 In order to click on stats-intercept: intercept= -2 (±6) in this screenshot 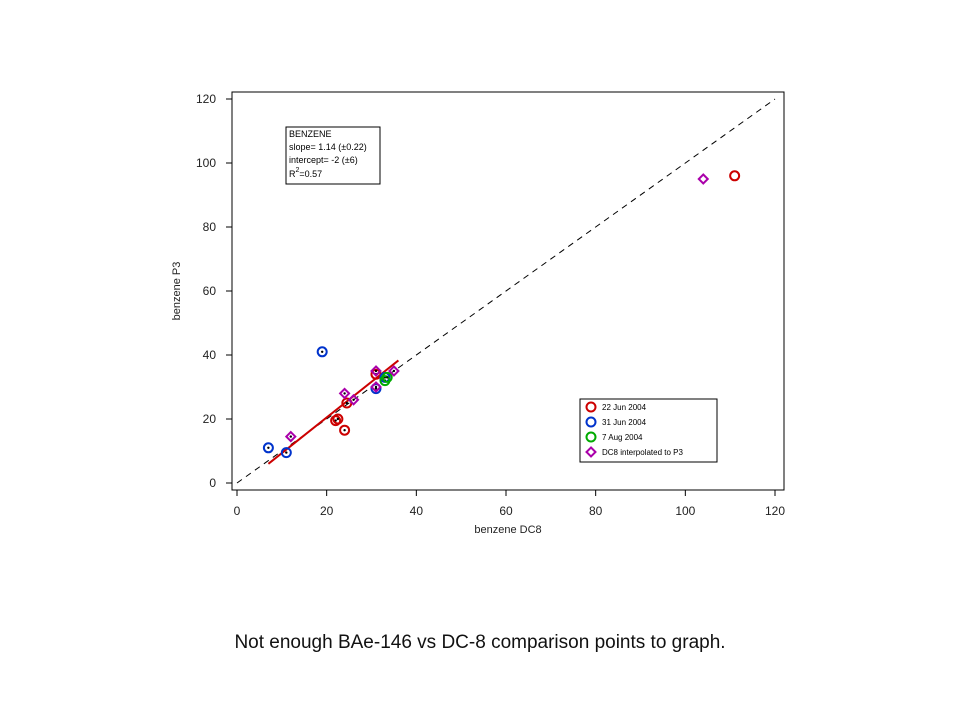, I will do `click(323, 160)`.